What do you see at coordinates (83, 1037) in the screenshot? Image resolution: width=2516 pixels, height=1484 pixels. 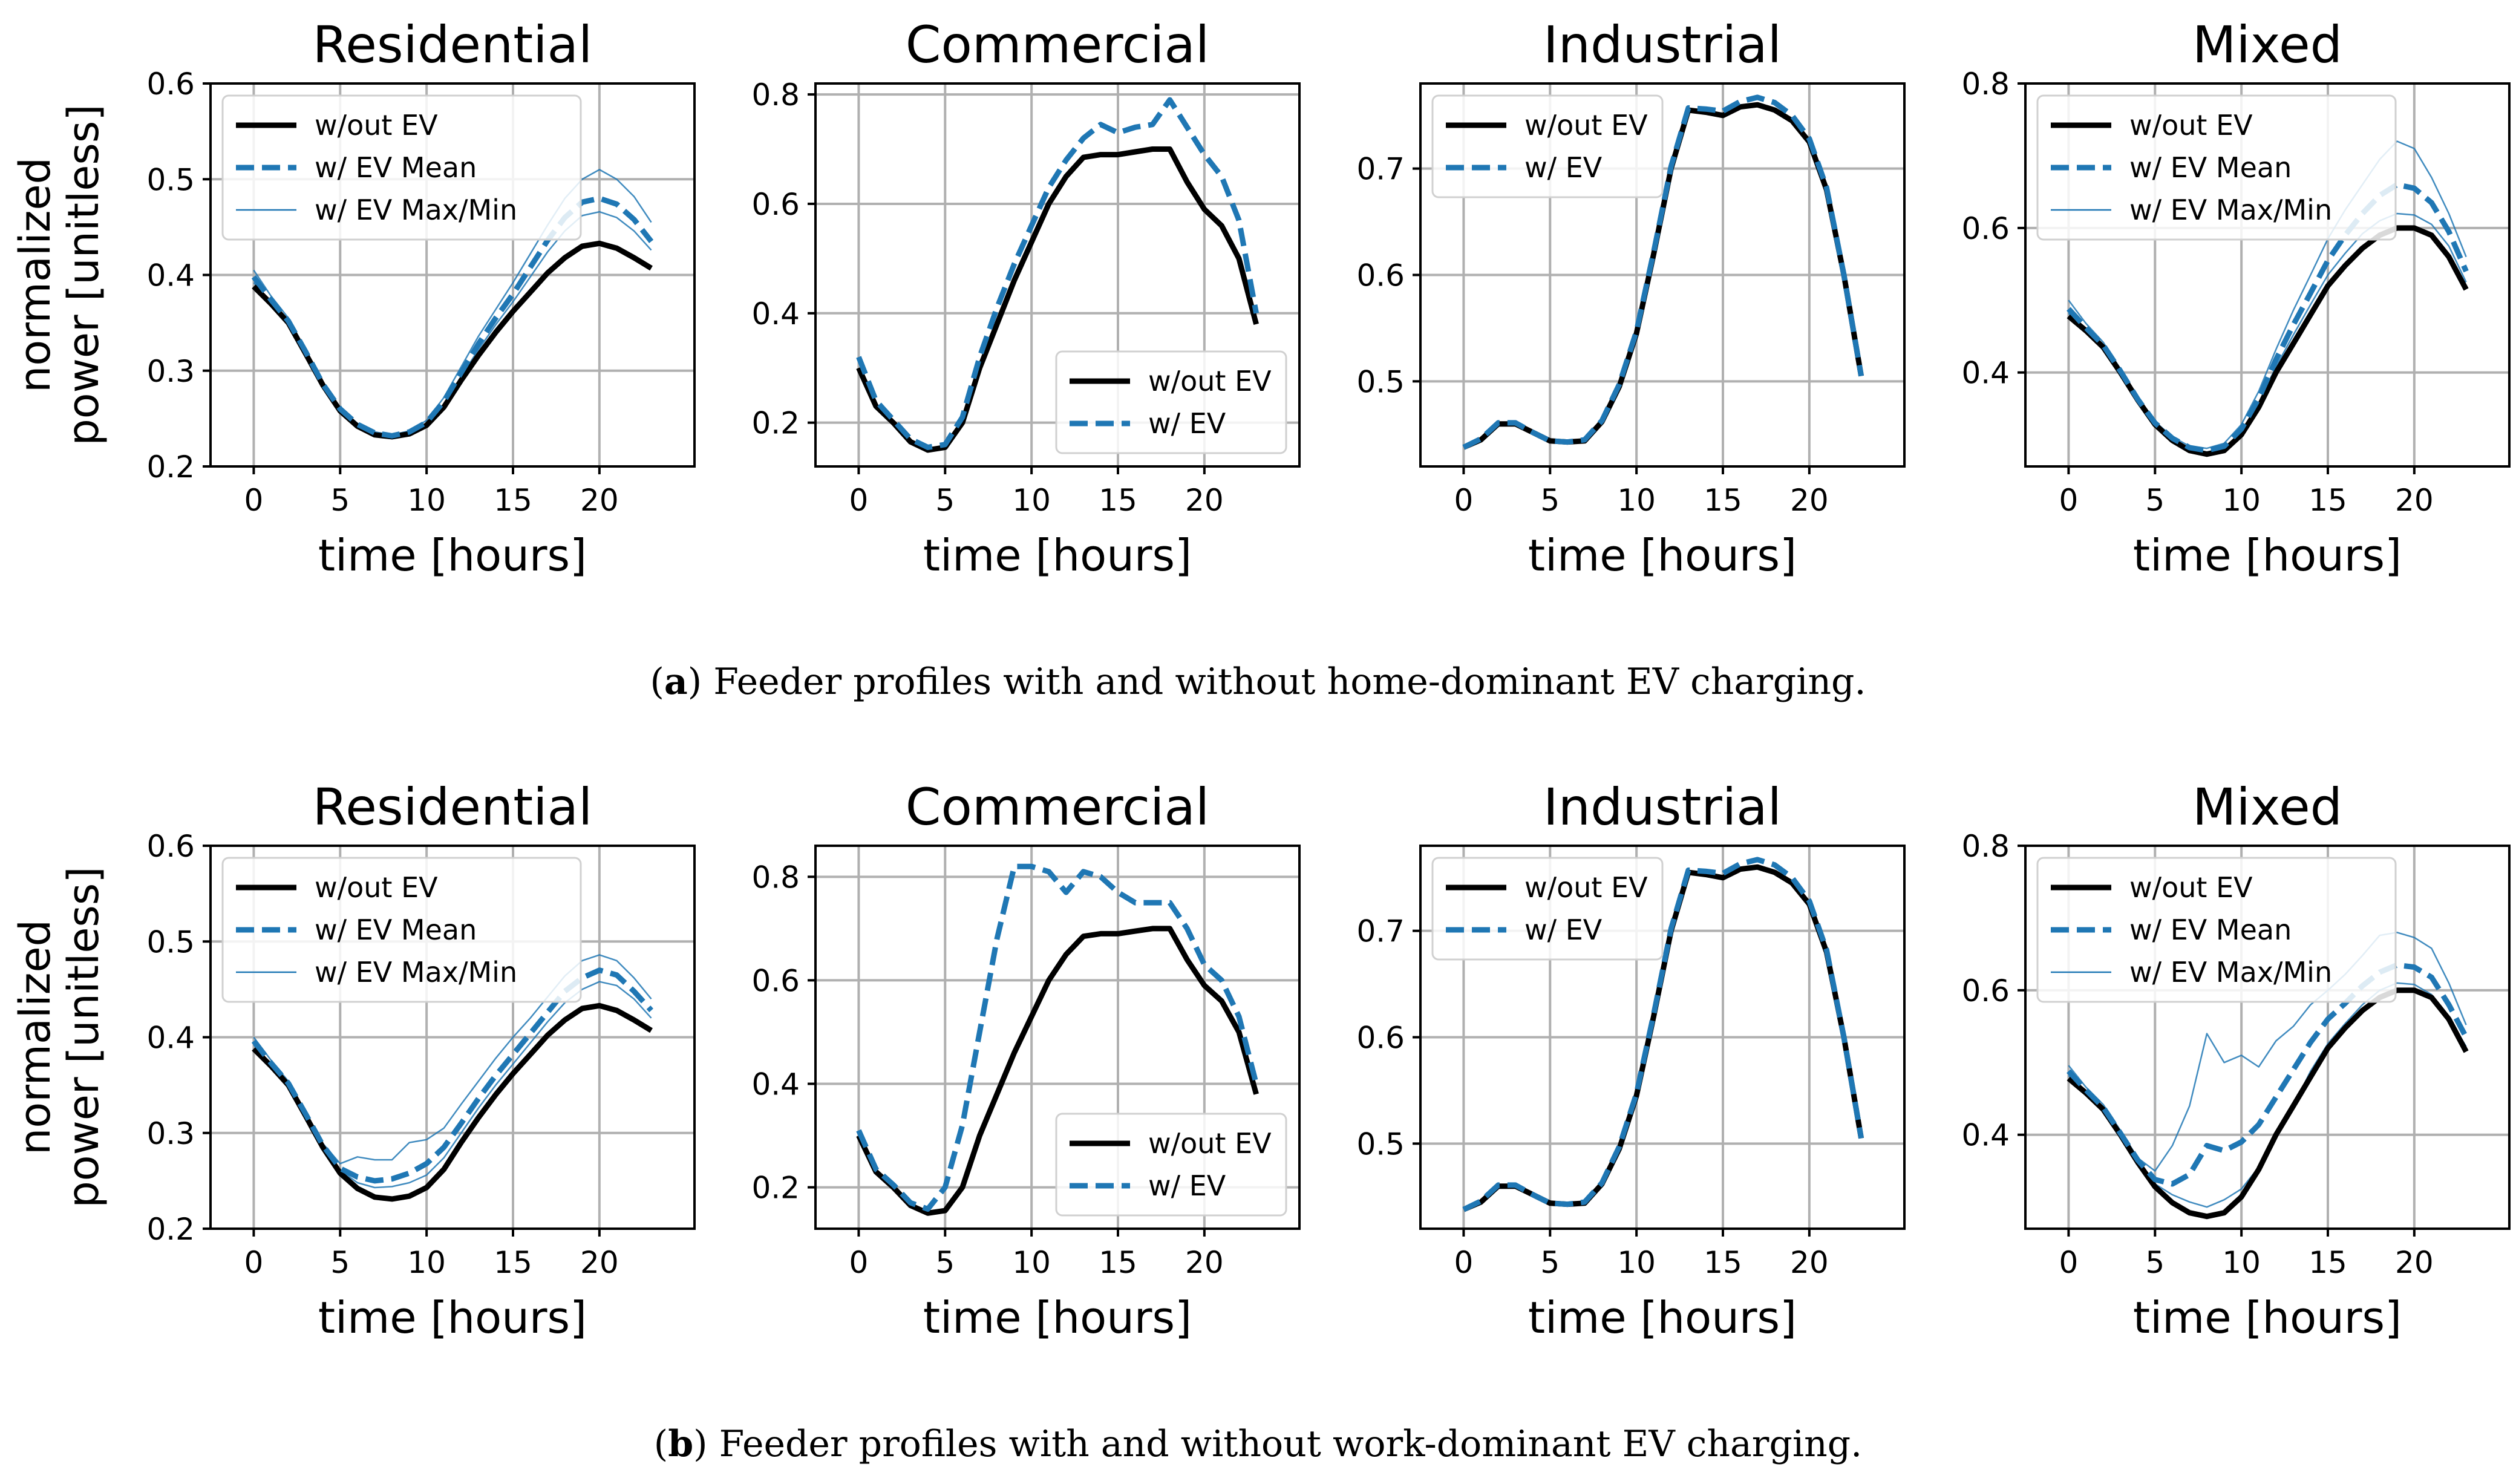 I see `y-axis-label-line2: power [unitless]` at bounding box center [83, 1037].